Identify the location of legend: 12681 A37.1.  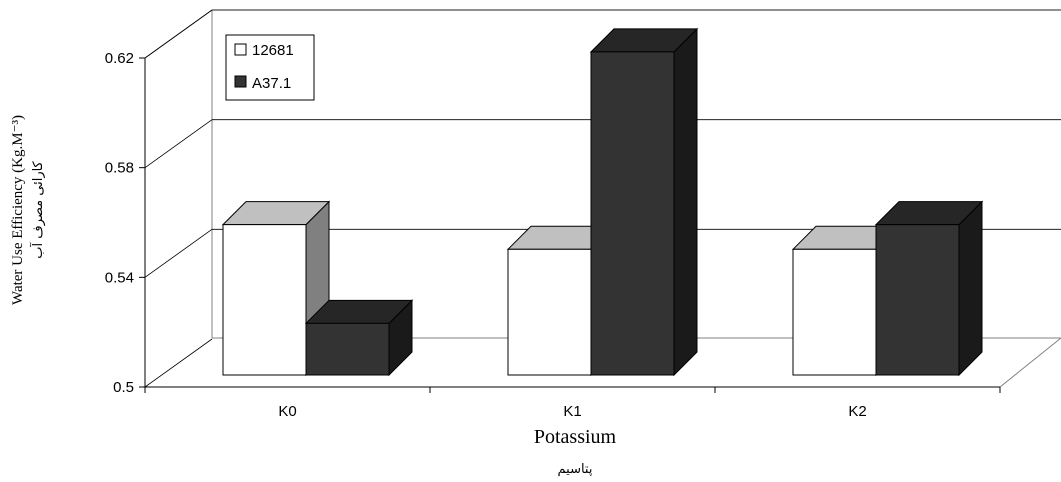
(270, 67).